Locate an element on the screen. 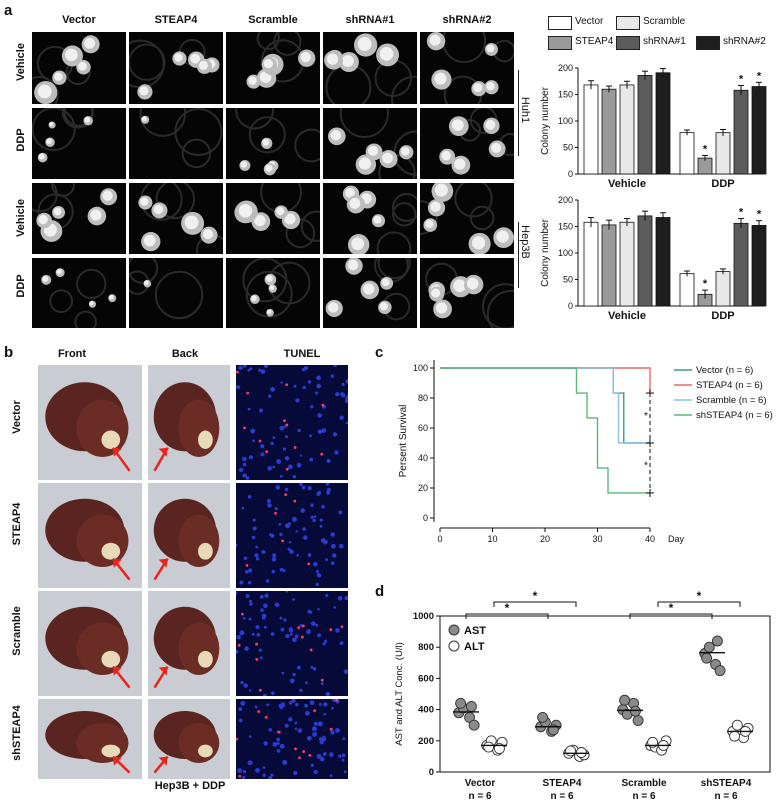 The width and height of the screenshot is (778, 802). legend-label: STEAP4 is located at coordinates (594, 41).